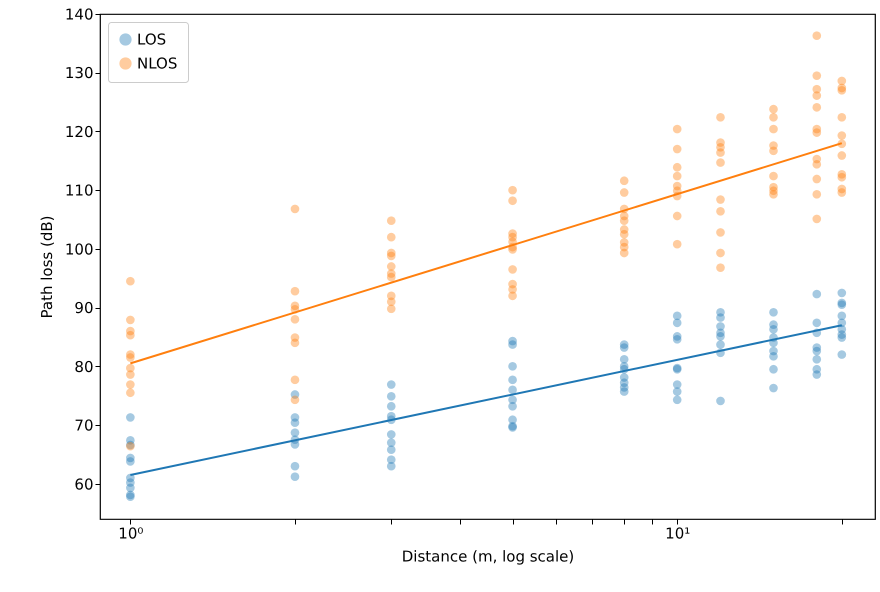 The height and width of the screenshot is (592, 880). I want to click on y-axis-title: Path loss (dB), so click(47, 267).